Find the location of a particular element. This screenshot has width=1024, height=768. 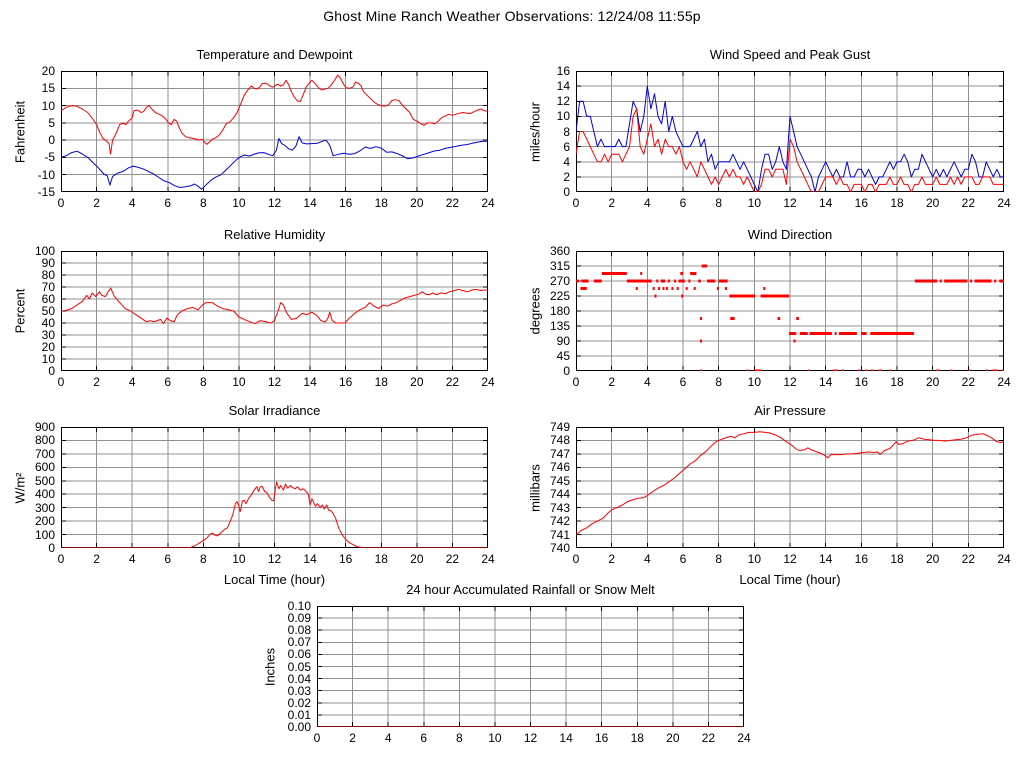

y-tick-label: 0.05 is located at coordinates (299, 666).